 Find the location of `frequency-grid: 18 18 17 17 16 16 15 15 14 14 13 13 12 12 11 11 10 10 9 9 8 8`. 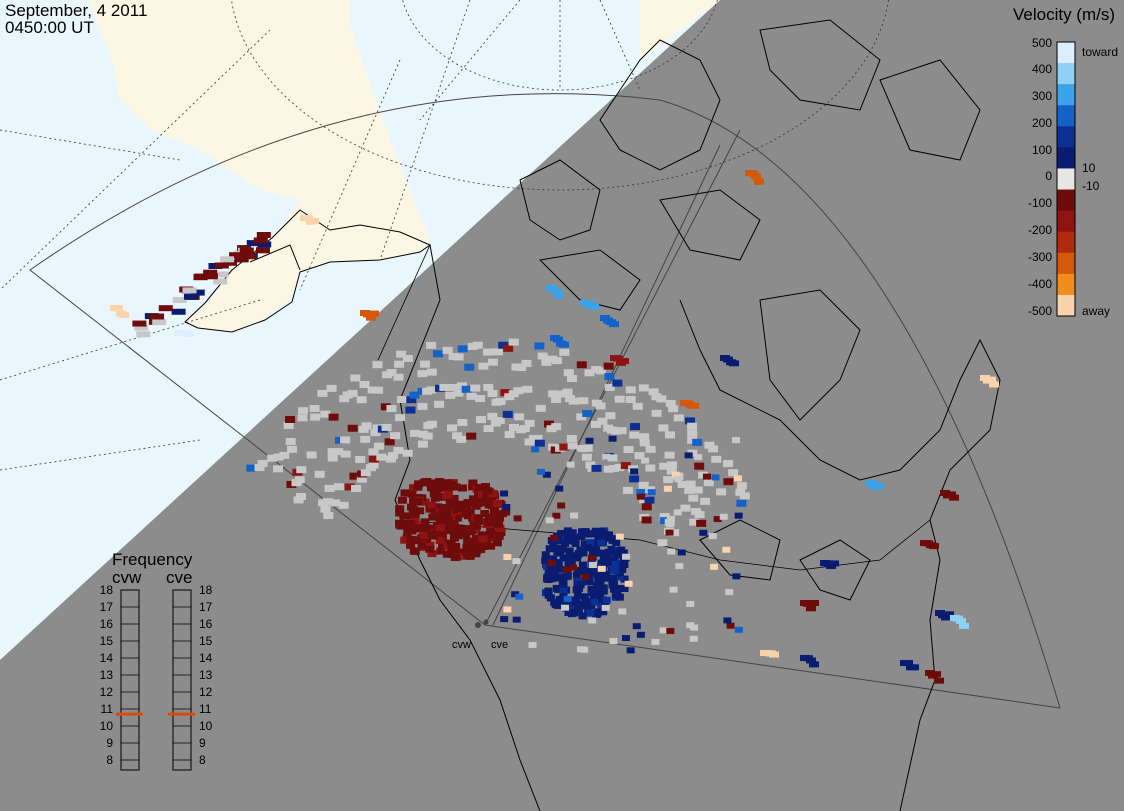

frequency-grid: 18 18 17 17 16 16 15 15 14 14 13 13 12 12 11 11 10 10 9 9 8 8 is located at coordinates (156, 677).